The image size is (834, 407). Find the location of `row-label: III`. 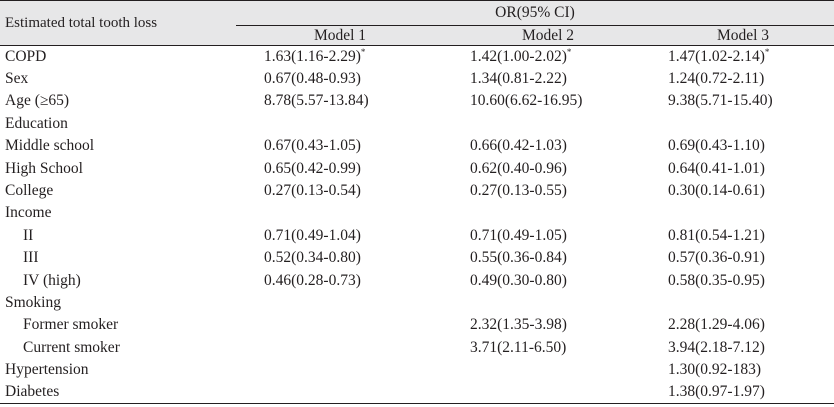

row-label: III is located at coordinates (118, 258).